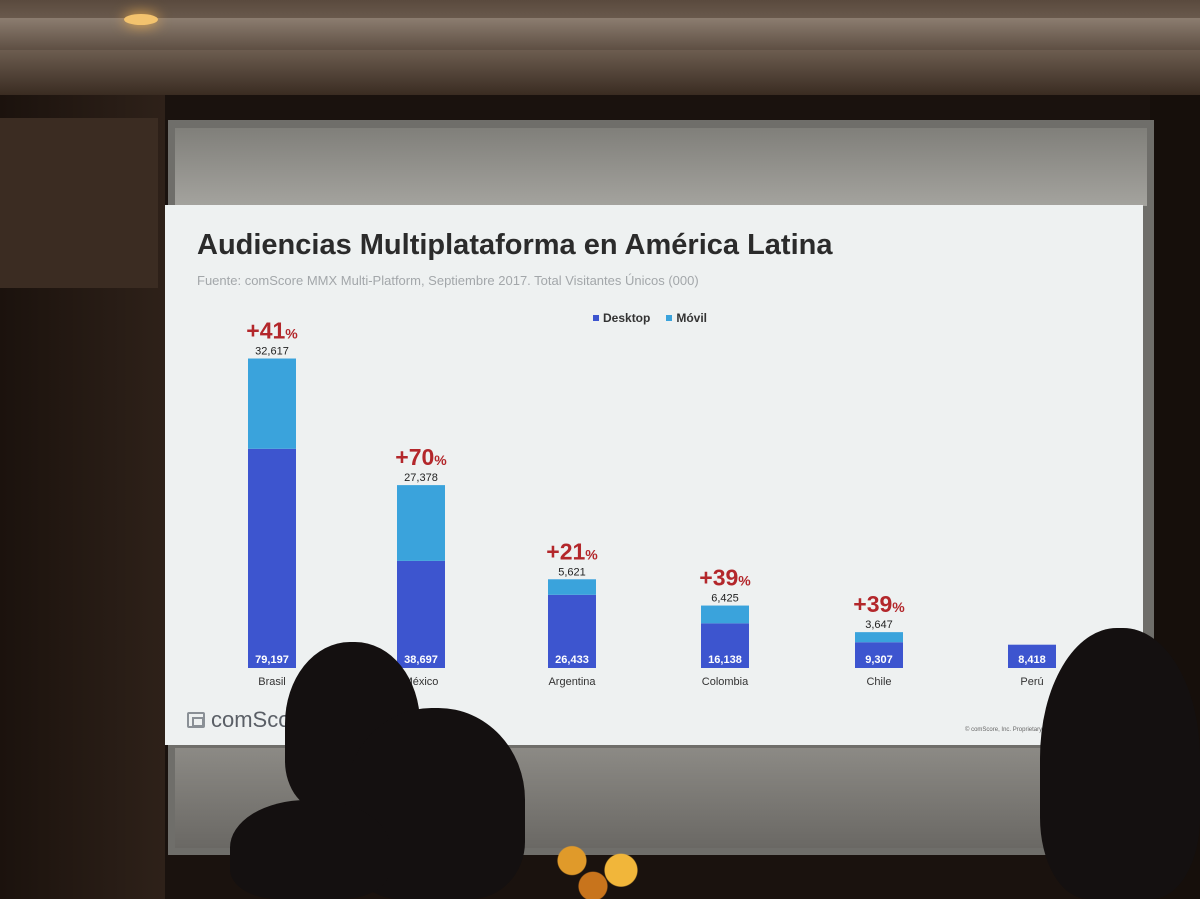 The image size is (1200, 899). I want to click on category-label: Chile, so click(878, 682).